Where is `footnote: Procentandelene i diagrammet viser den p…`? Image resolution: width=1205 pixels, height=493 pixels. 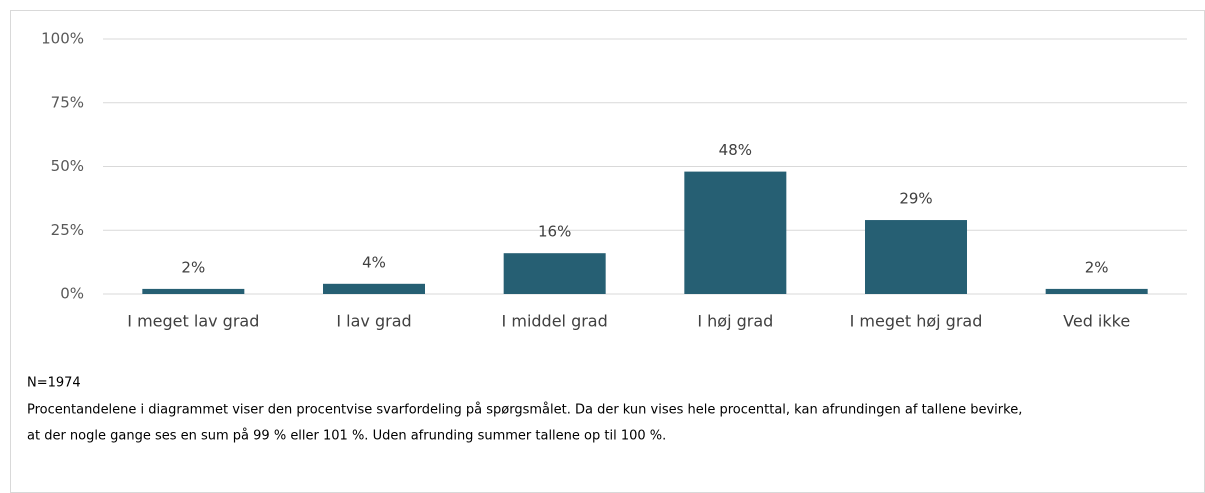 footnote: Procentandelene i diagrammet viser den p… is located at coordinates (524, 410).